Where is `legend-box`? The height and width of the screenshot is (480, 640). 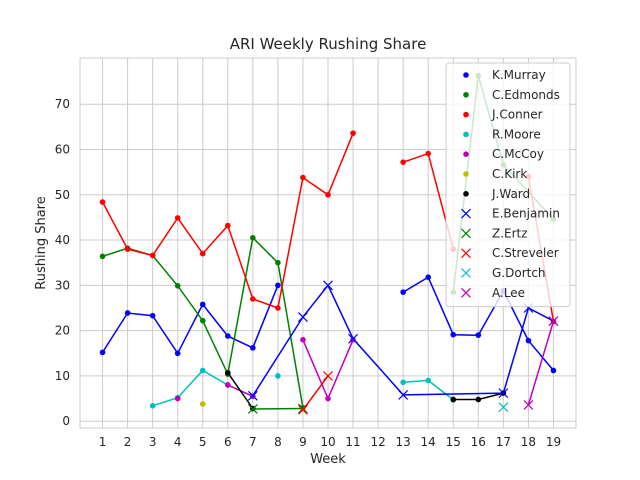
legend-box is located at coordinates (508, 185).